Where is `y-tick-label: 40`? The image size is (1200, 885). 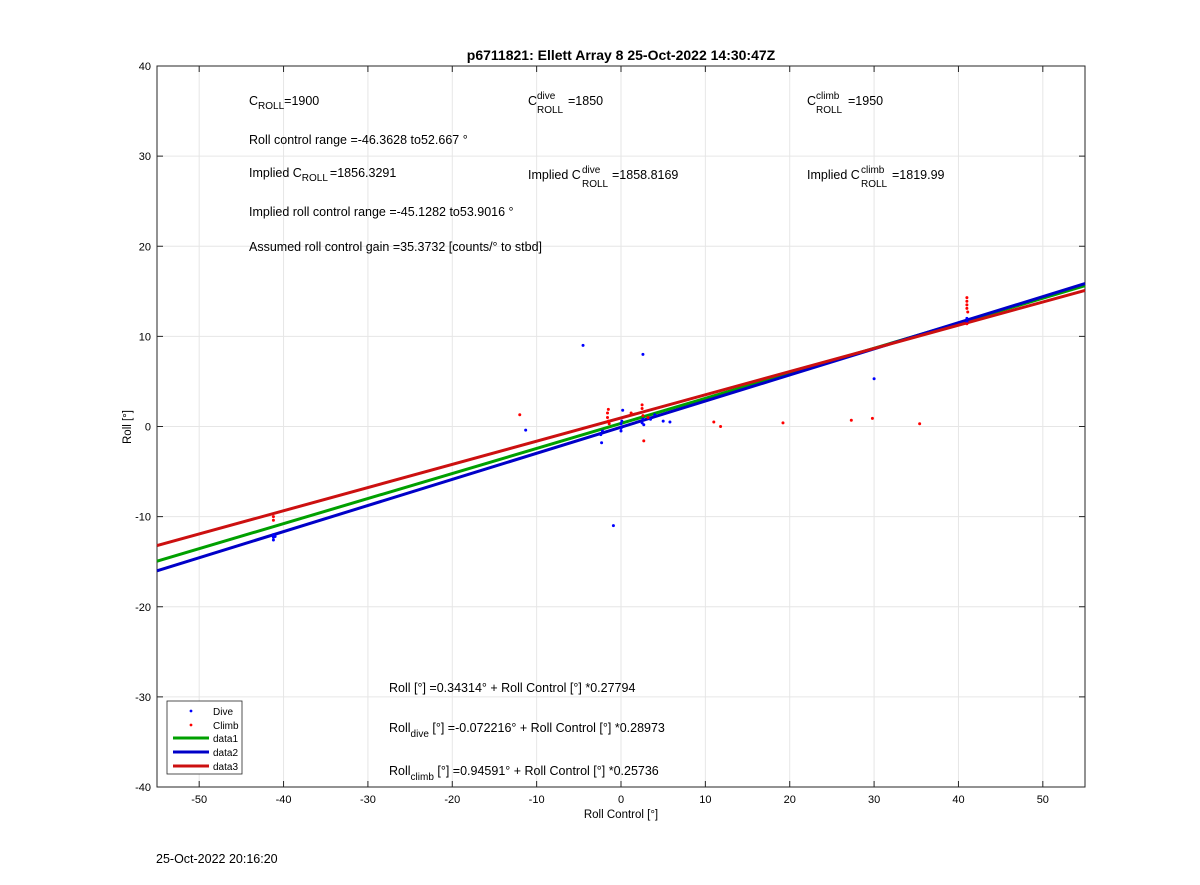
y-tick-label: 40 is located at coordinates (145, 67).